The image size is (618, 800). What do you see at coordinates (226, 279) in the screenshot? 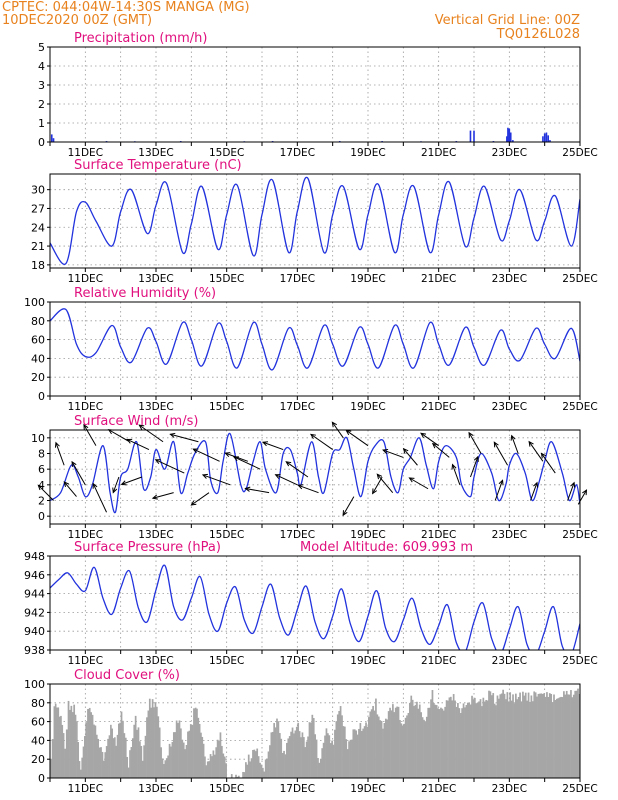
I see `temp-xtick-label: 15DEC` at bounding box center [226, 279].